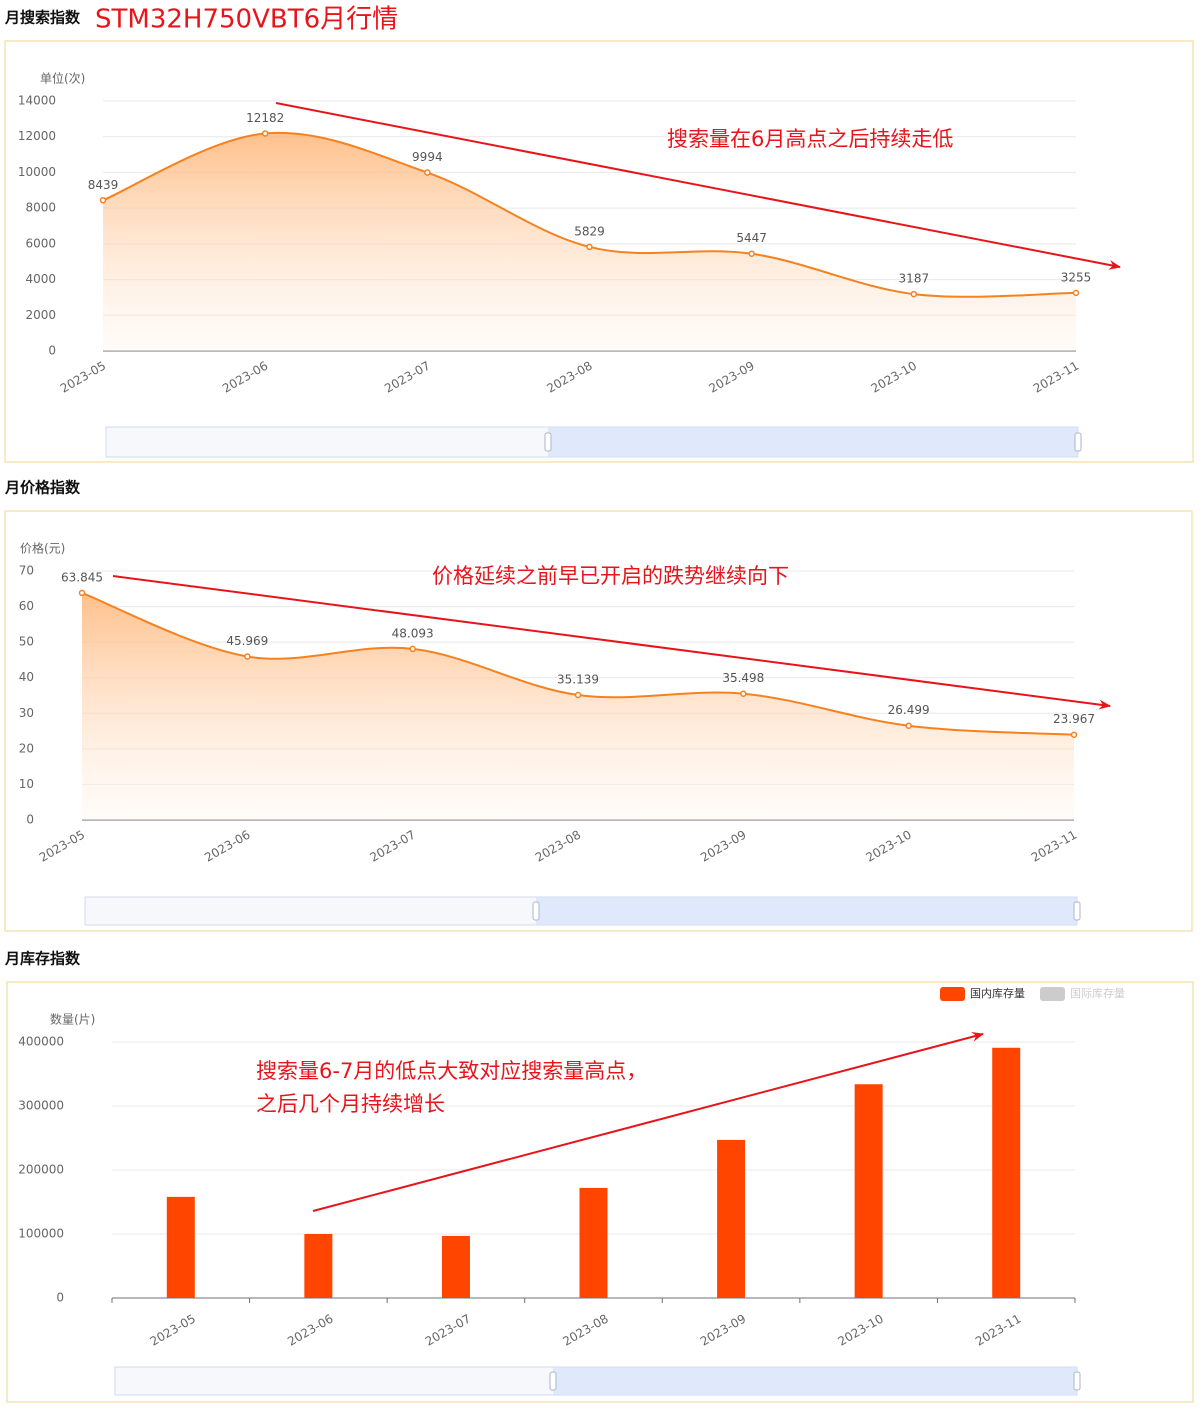  What do you see at coordinates (578, 680) in the screenshot?
I see `data-label: 35.139` at bounding box center [578, 680].